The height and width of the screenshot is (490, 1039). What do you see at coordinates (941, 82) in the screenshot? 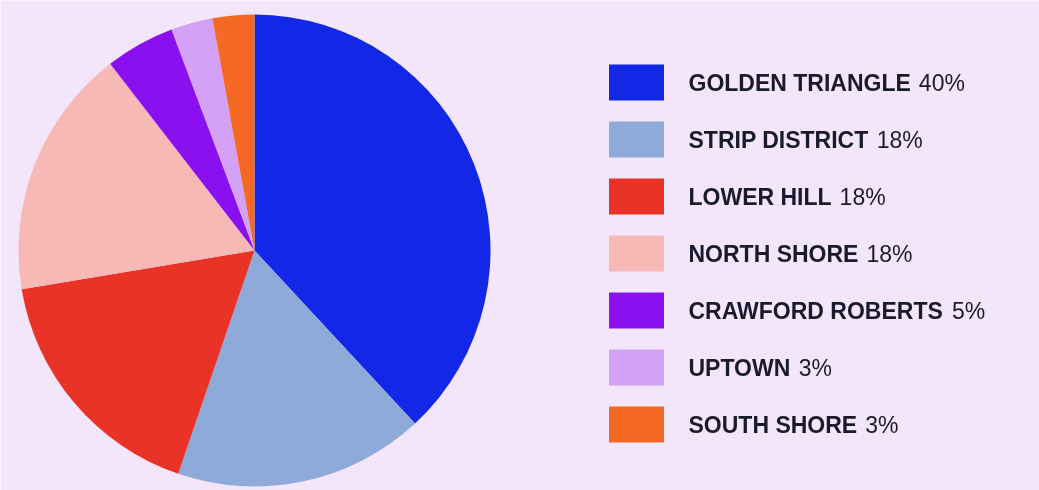
I see `data-label: 40%` at bounding box center [941, 82].